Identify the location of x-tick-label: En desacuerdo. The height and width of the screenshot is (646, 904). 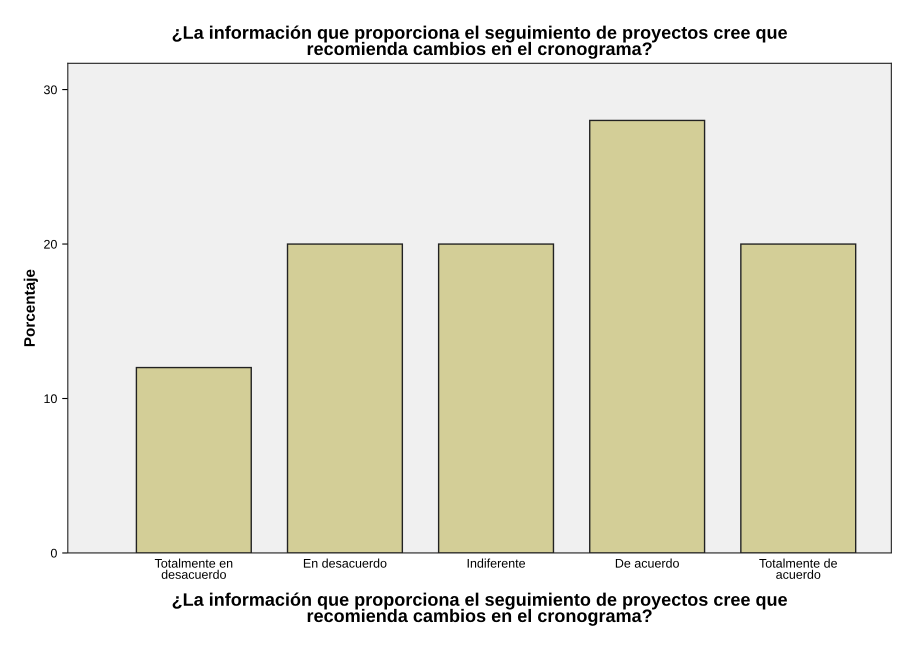
(345, 563).